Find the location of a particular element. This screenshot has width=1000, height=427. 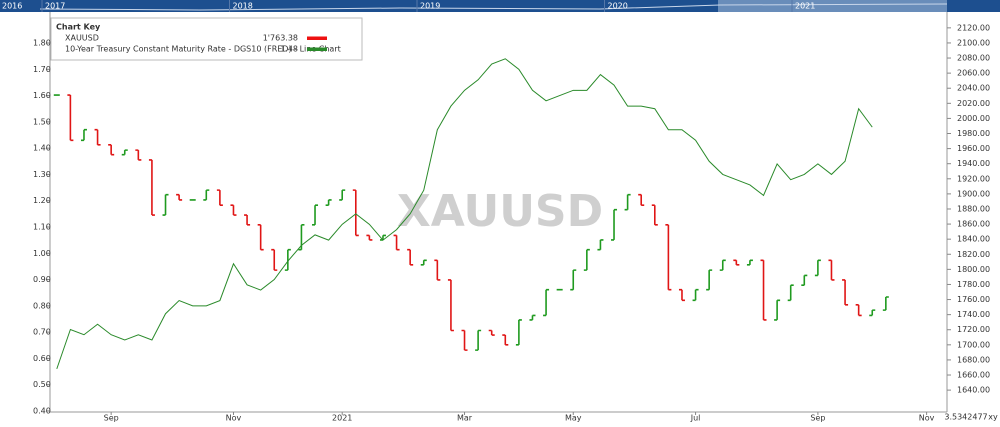

y2-tick-label: 1.50 is located at coordinates (42, 121).